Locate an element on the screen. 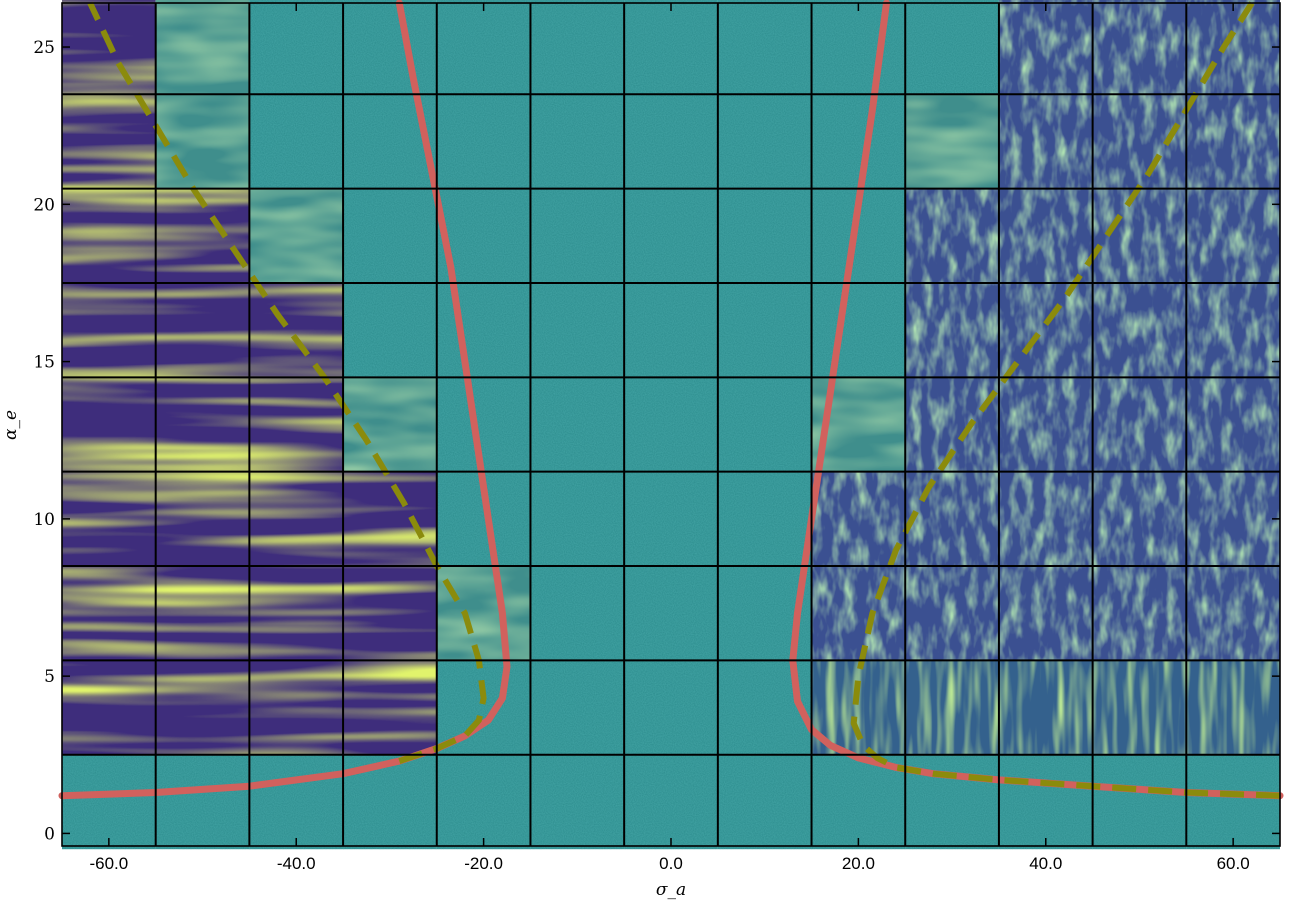 Image resolution: width=1304 pixels, height=905 pixels. y-axis-label: α_e is located at coordinates (11, 425).